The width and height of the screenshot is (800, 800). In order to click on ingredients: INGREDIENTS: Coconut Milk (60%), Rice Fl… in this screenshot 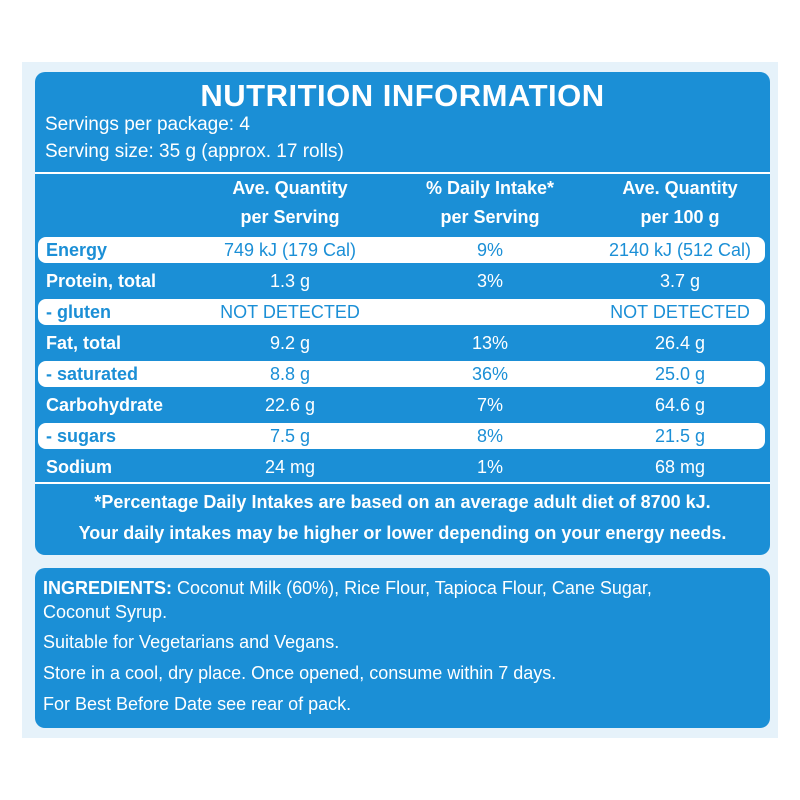, I will do `click(383, 600)`.